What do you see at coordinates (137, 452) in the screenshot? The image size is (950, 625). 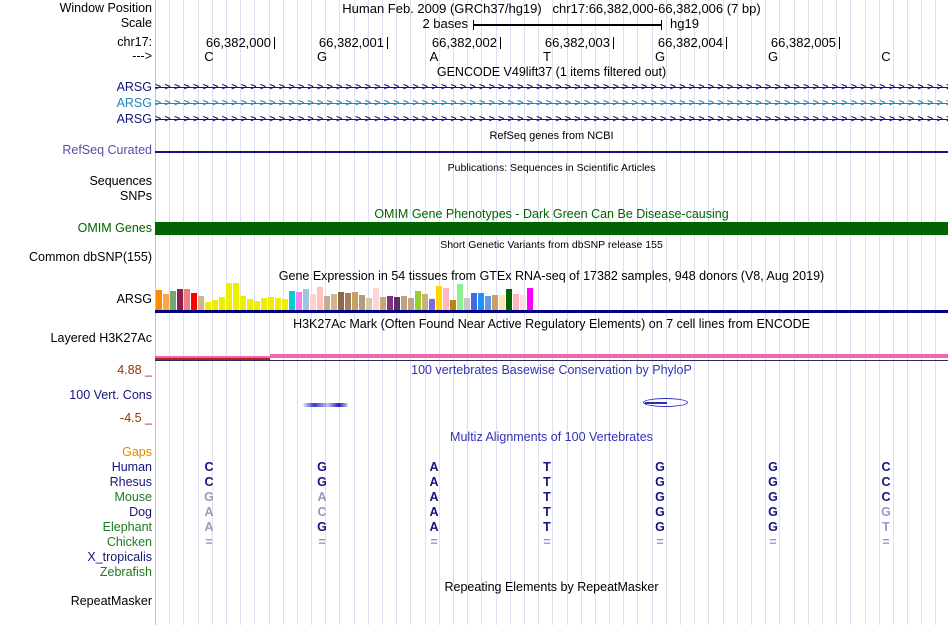 I see `track-label-gaps: Gaps` at bounding box center [137, 452].